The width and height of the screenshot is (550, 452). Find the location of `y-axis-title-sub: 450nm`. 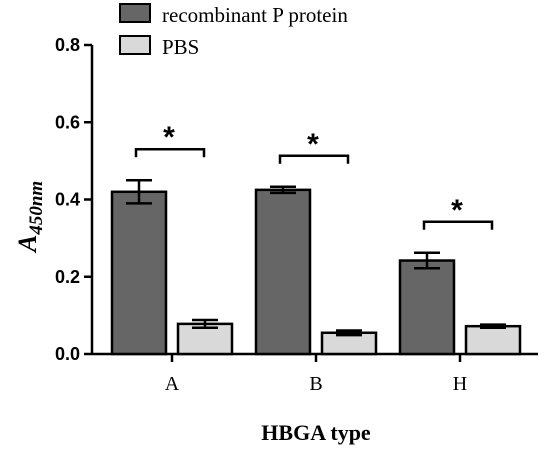

y-axis-title-sub: 450nm is located at coordinates (36, 208).